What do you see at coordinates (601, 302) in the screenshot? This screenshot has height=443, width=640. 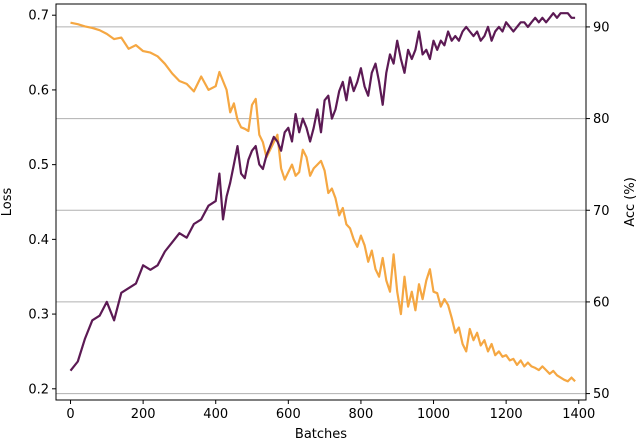 I see `y-right-tick-label: 60` at bounding box center [601, 302].